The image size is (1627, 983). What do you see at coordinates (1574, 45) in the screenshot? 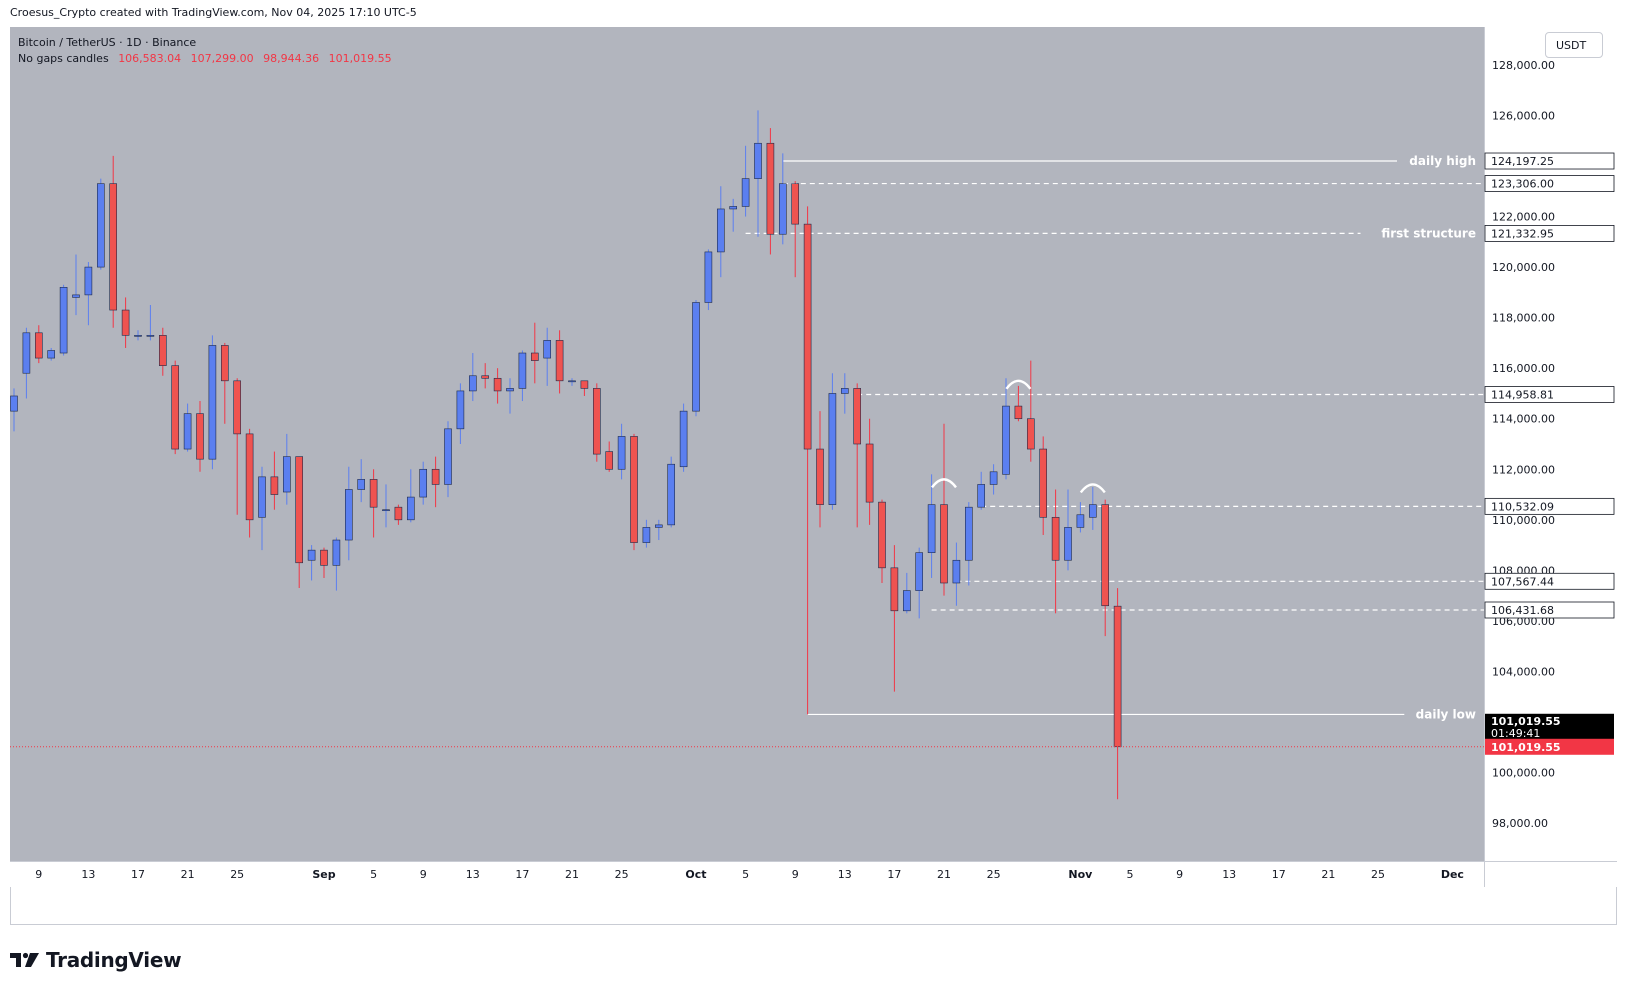
I see `currency-button: USDT` at bounding box center [1574, 45].